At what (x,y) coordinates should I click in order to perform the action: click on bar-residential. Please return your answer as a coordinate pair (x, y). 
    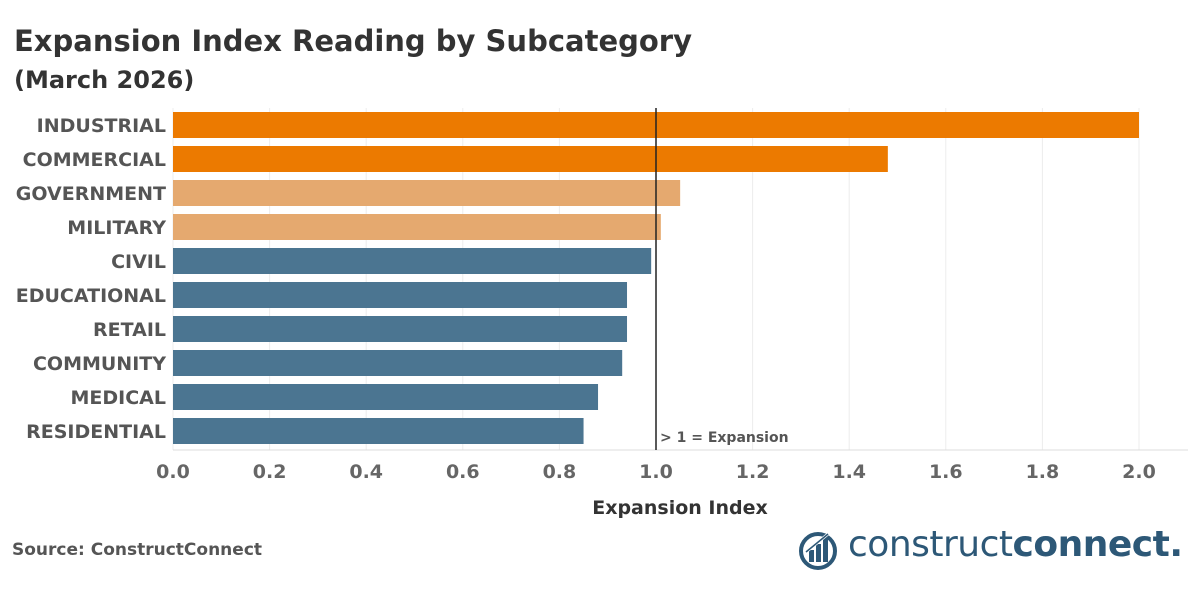
    Looking at the image, I should click on (378, 431).